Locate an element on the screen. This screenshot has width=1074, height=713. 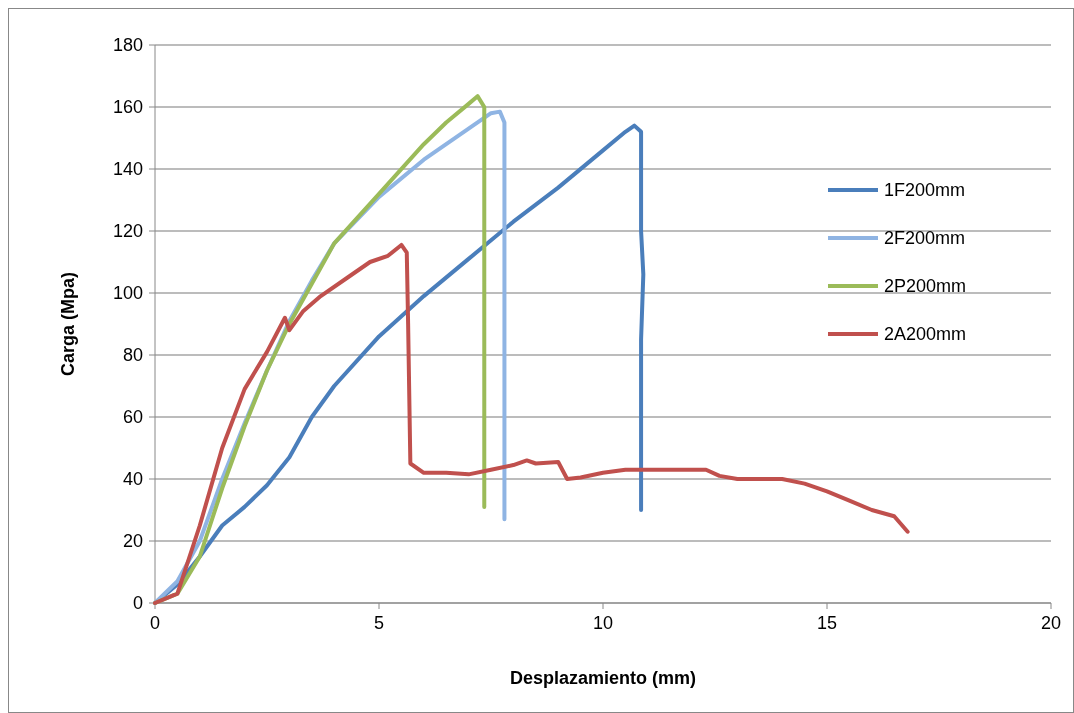
y-tick-label: 40 is located at coordinates (132, 479).